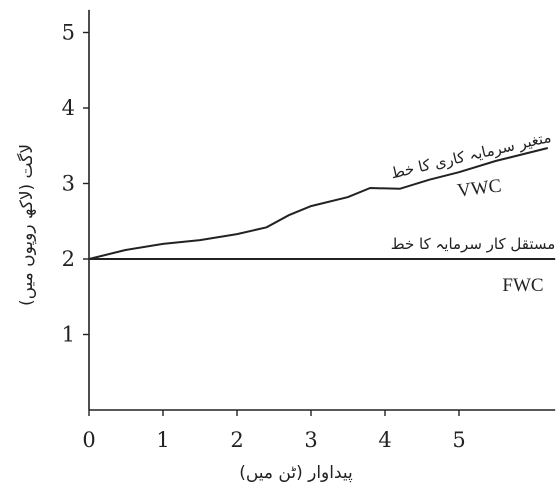 This screenshot has height=493, width=557. What do you see at coordinates (68, 108) in the screenshot?
I see `y-tick-label: 4` at bounding box center [68, 108].